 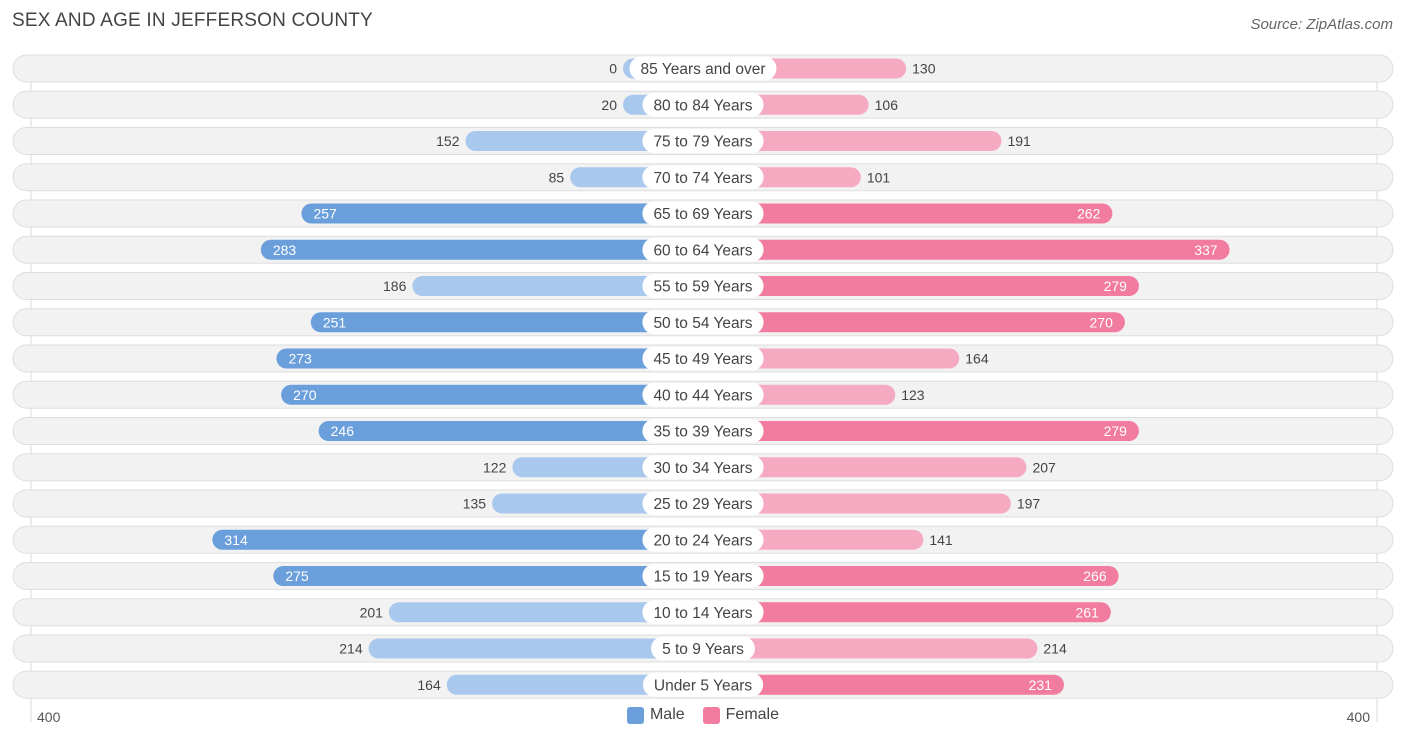 I want to click on male-value-65-to-69-years: 257, so click(x=325, y=214).